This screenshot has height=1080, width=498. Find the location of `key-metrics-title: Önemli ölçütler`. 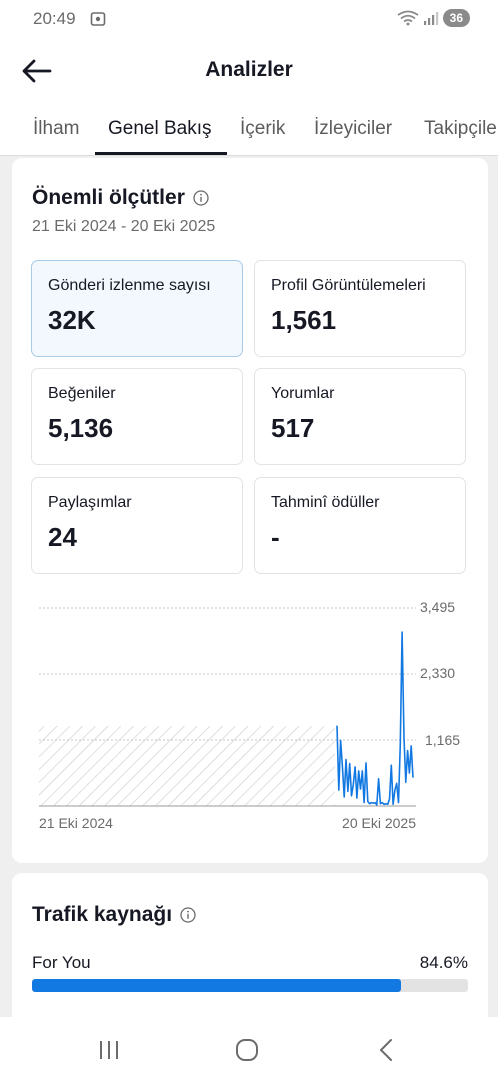

key-metrics-title: Önemli ölçütler is located at coordinates (120, 198).